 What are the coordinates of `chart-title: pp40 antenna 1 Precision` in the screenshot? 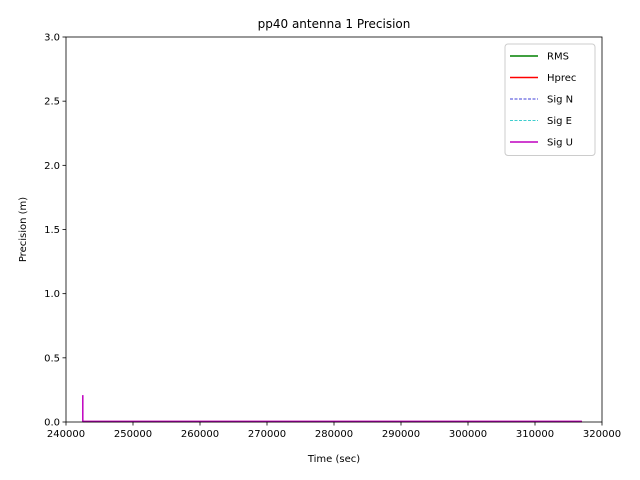 It's located at (334, 24).